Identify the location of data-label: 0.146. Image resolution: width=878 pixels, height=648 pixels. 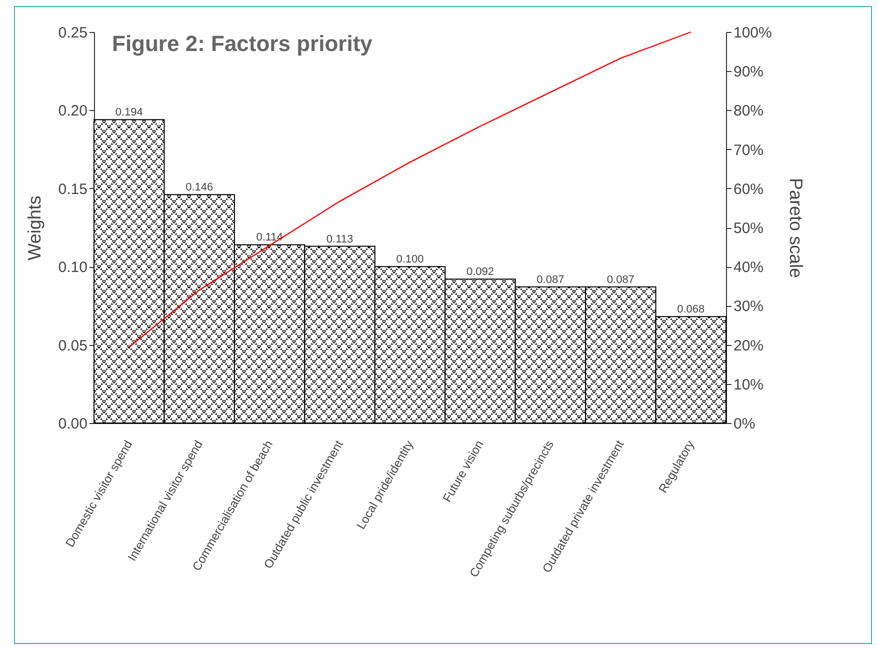
(200, 188).